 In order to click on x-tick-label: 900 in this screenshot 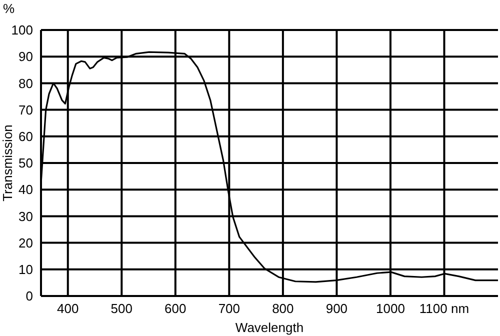, I will do `click(337, 308)`.